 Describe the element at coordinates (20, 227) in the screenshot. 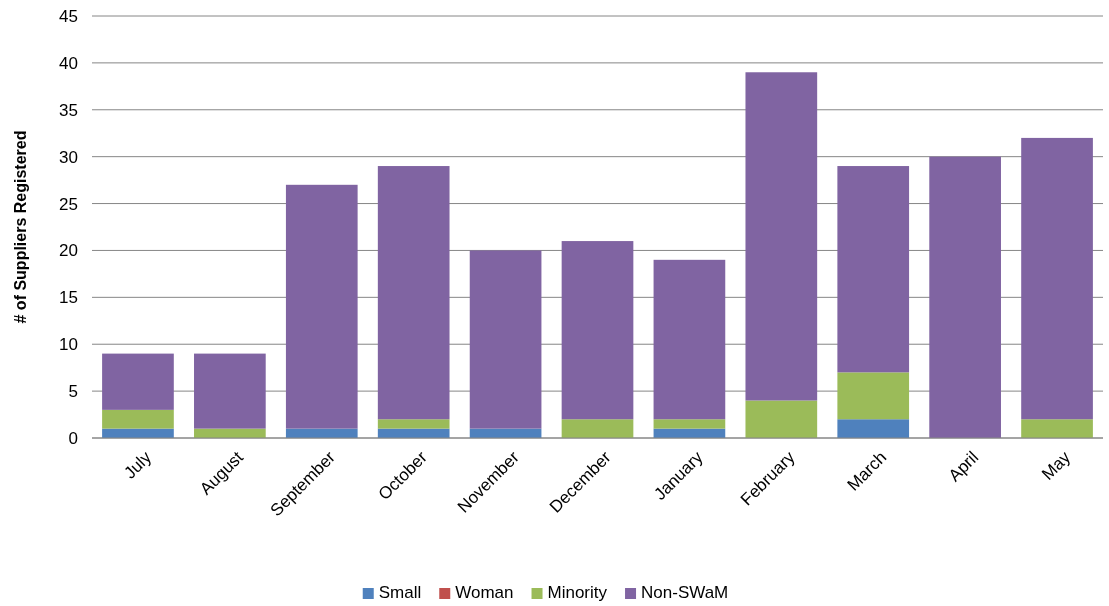

I see `y-axis-title: # of Suppliers Registered` at that location.